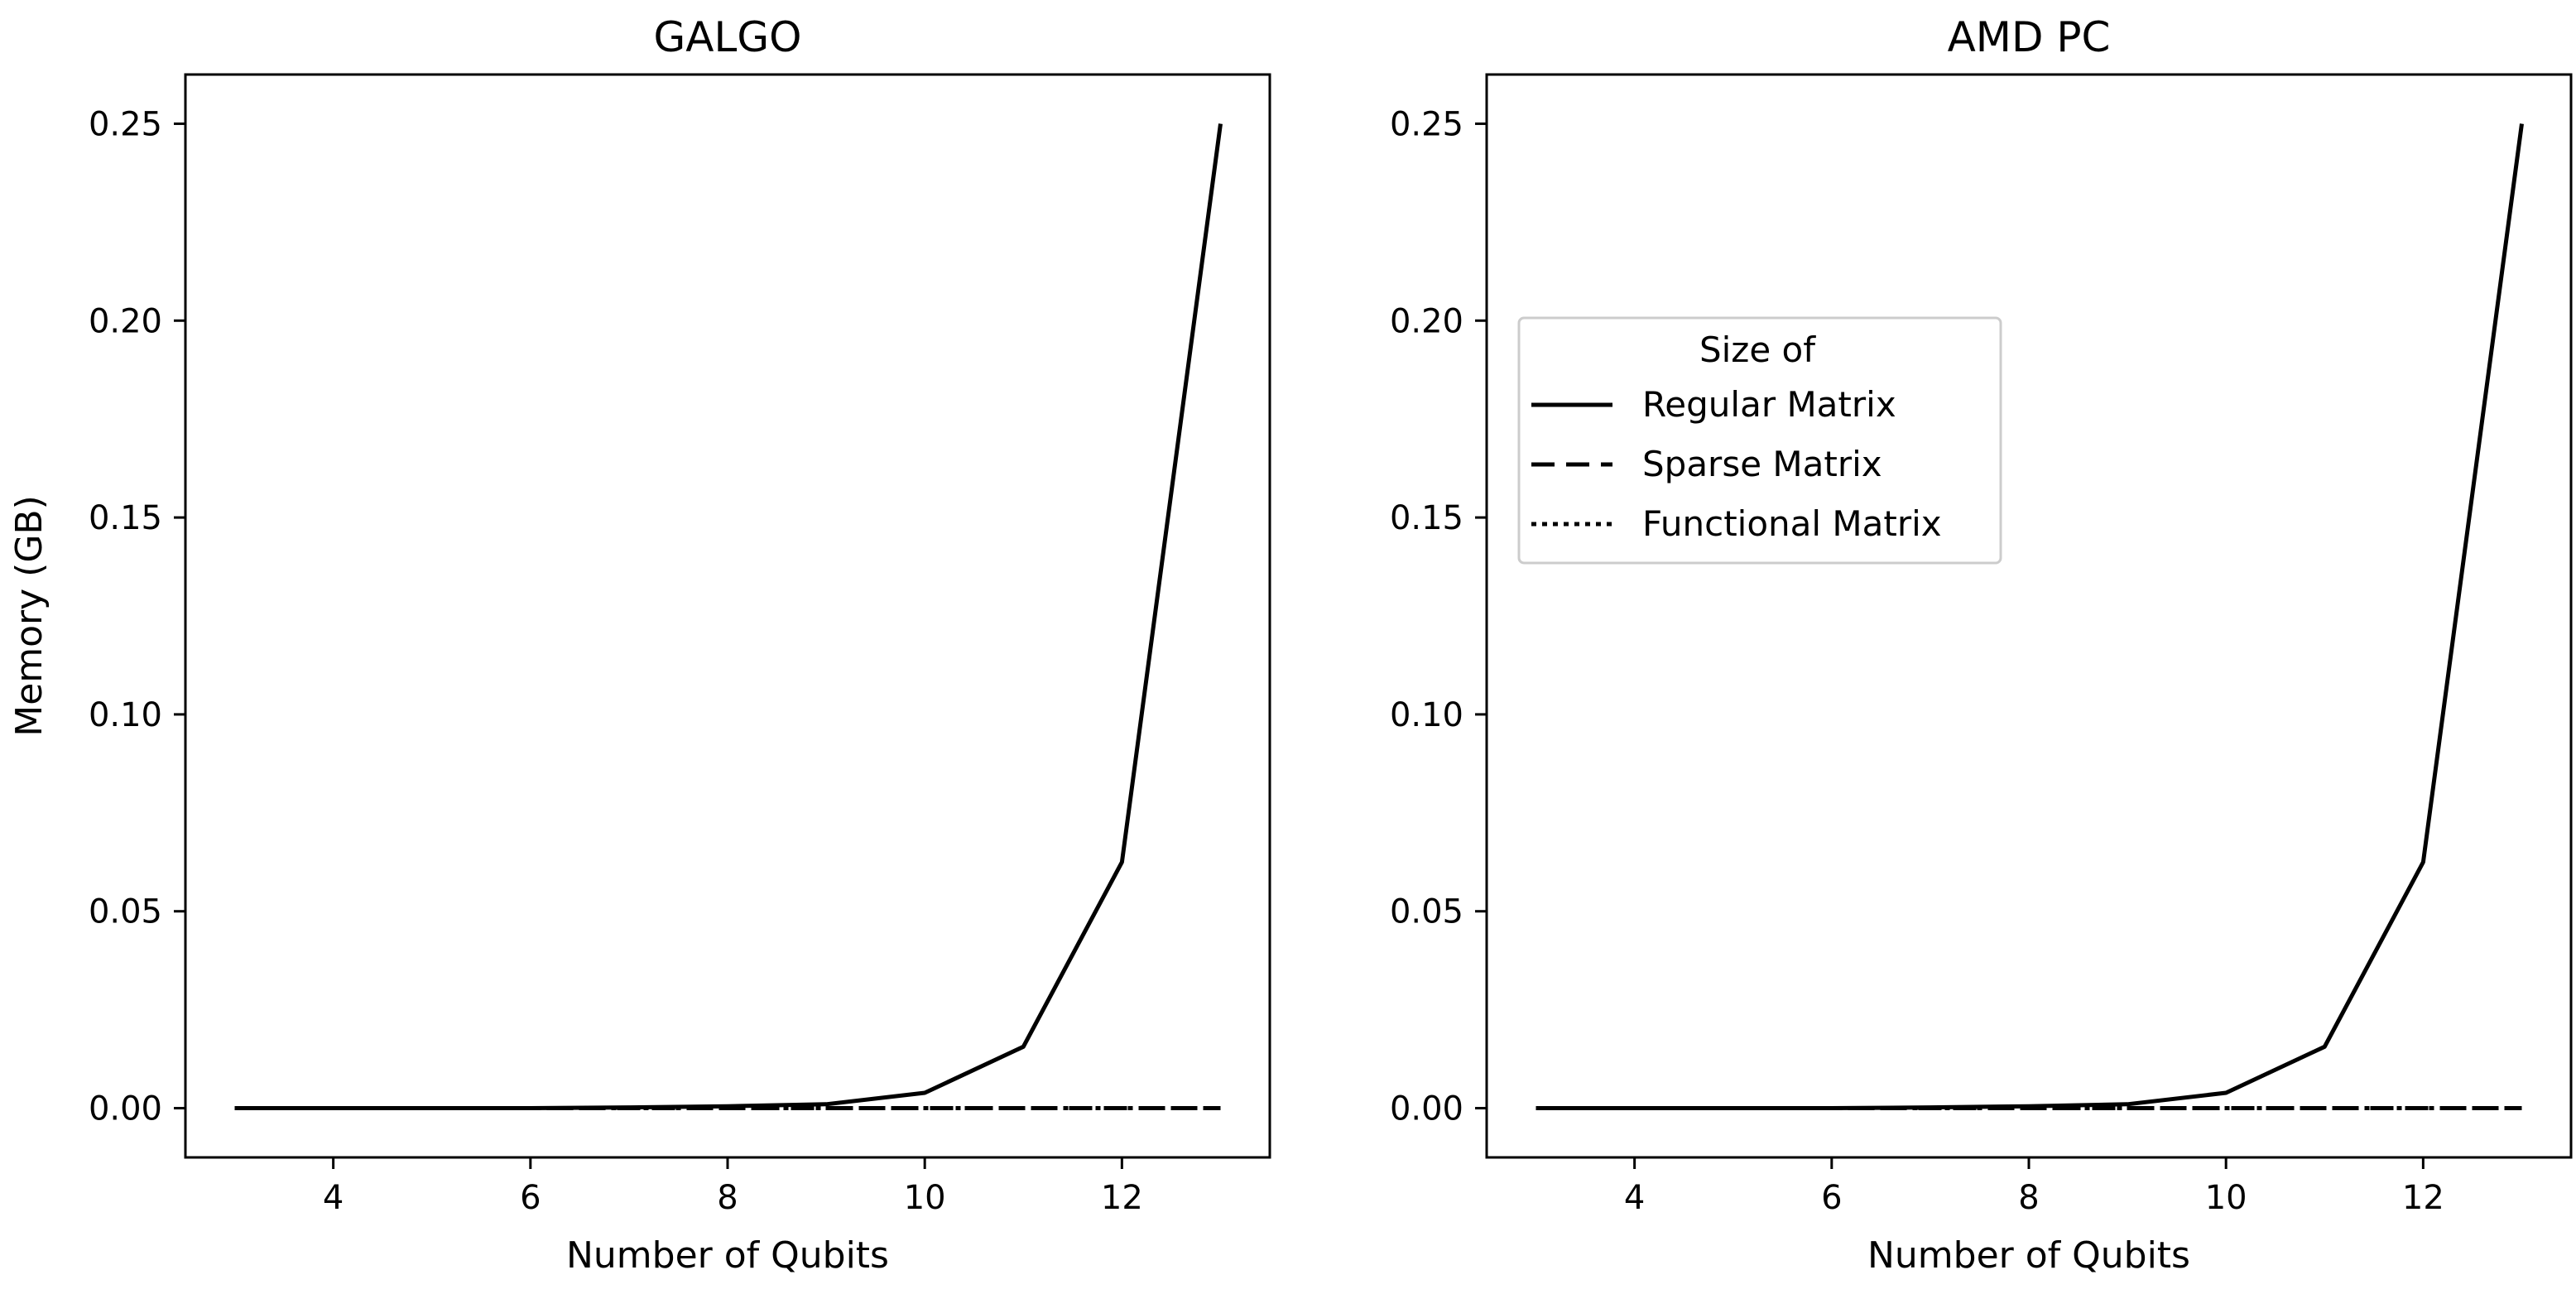  What do you see at coordinates (1769, 405) in the screenshot?
I see `legend-entry-label: Regular Matrix` at bounding box center [1769, 405].